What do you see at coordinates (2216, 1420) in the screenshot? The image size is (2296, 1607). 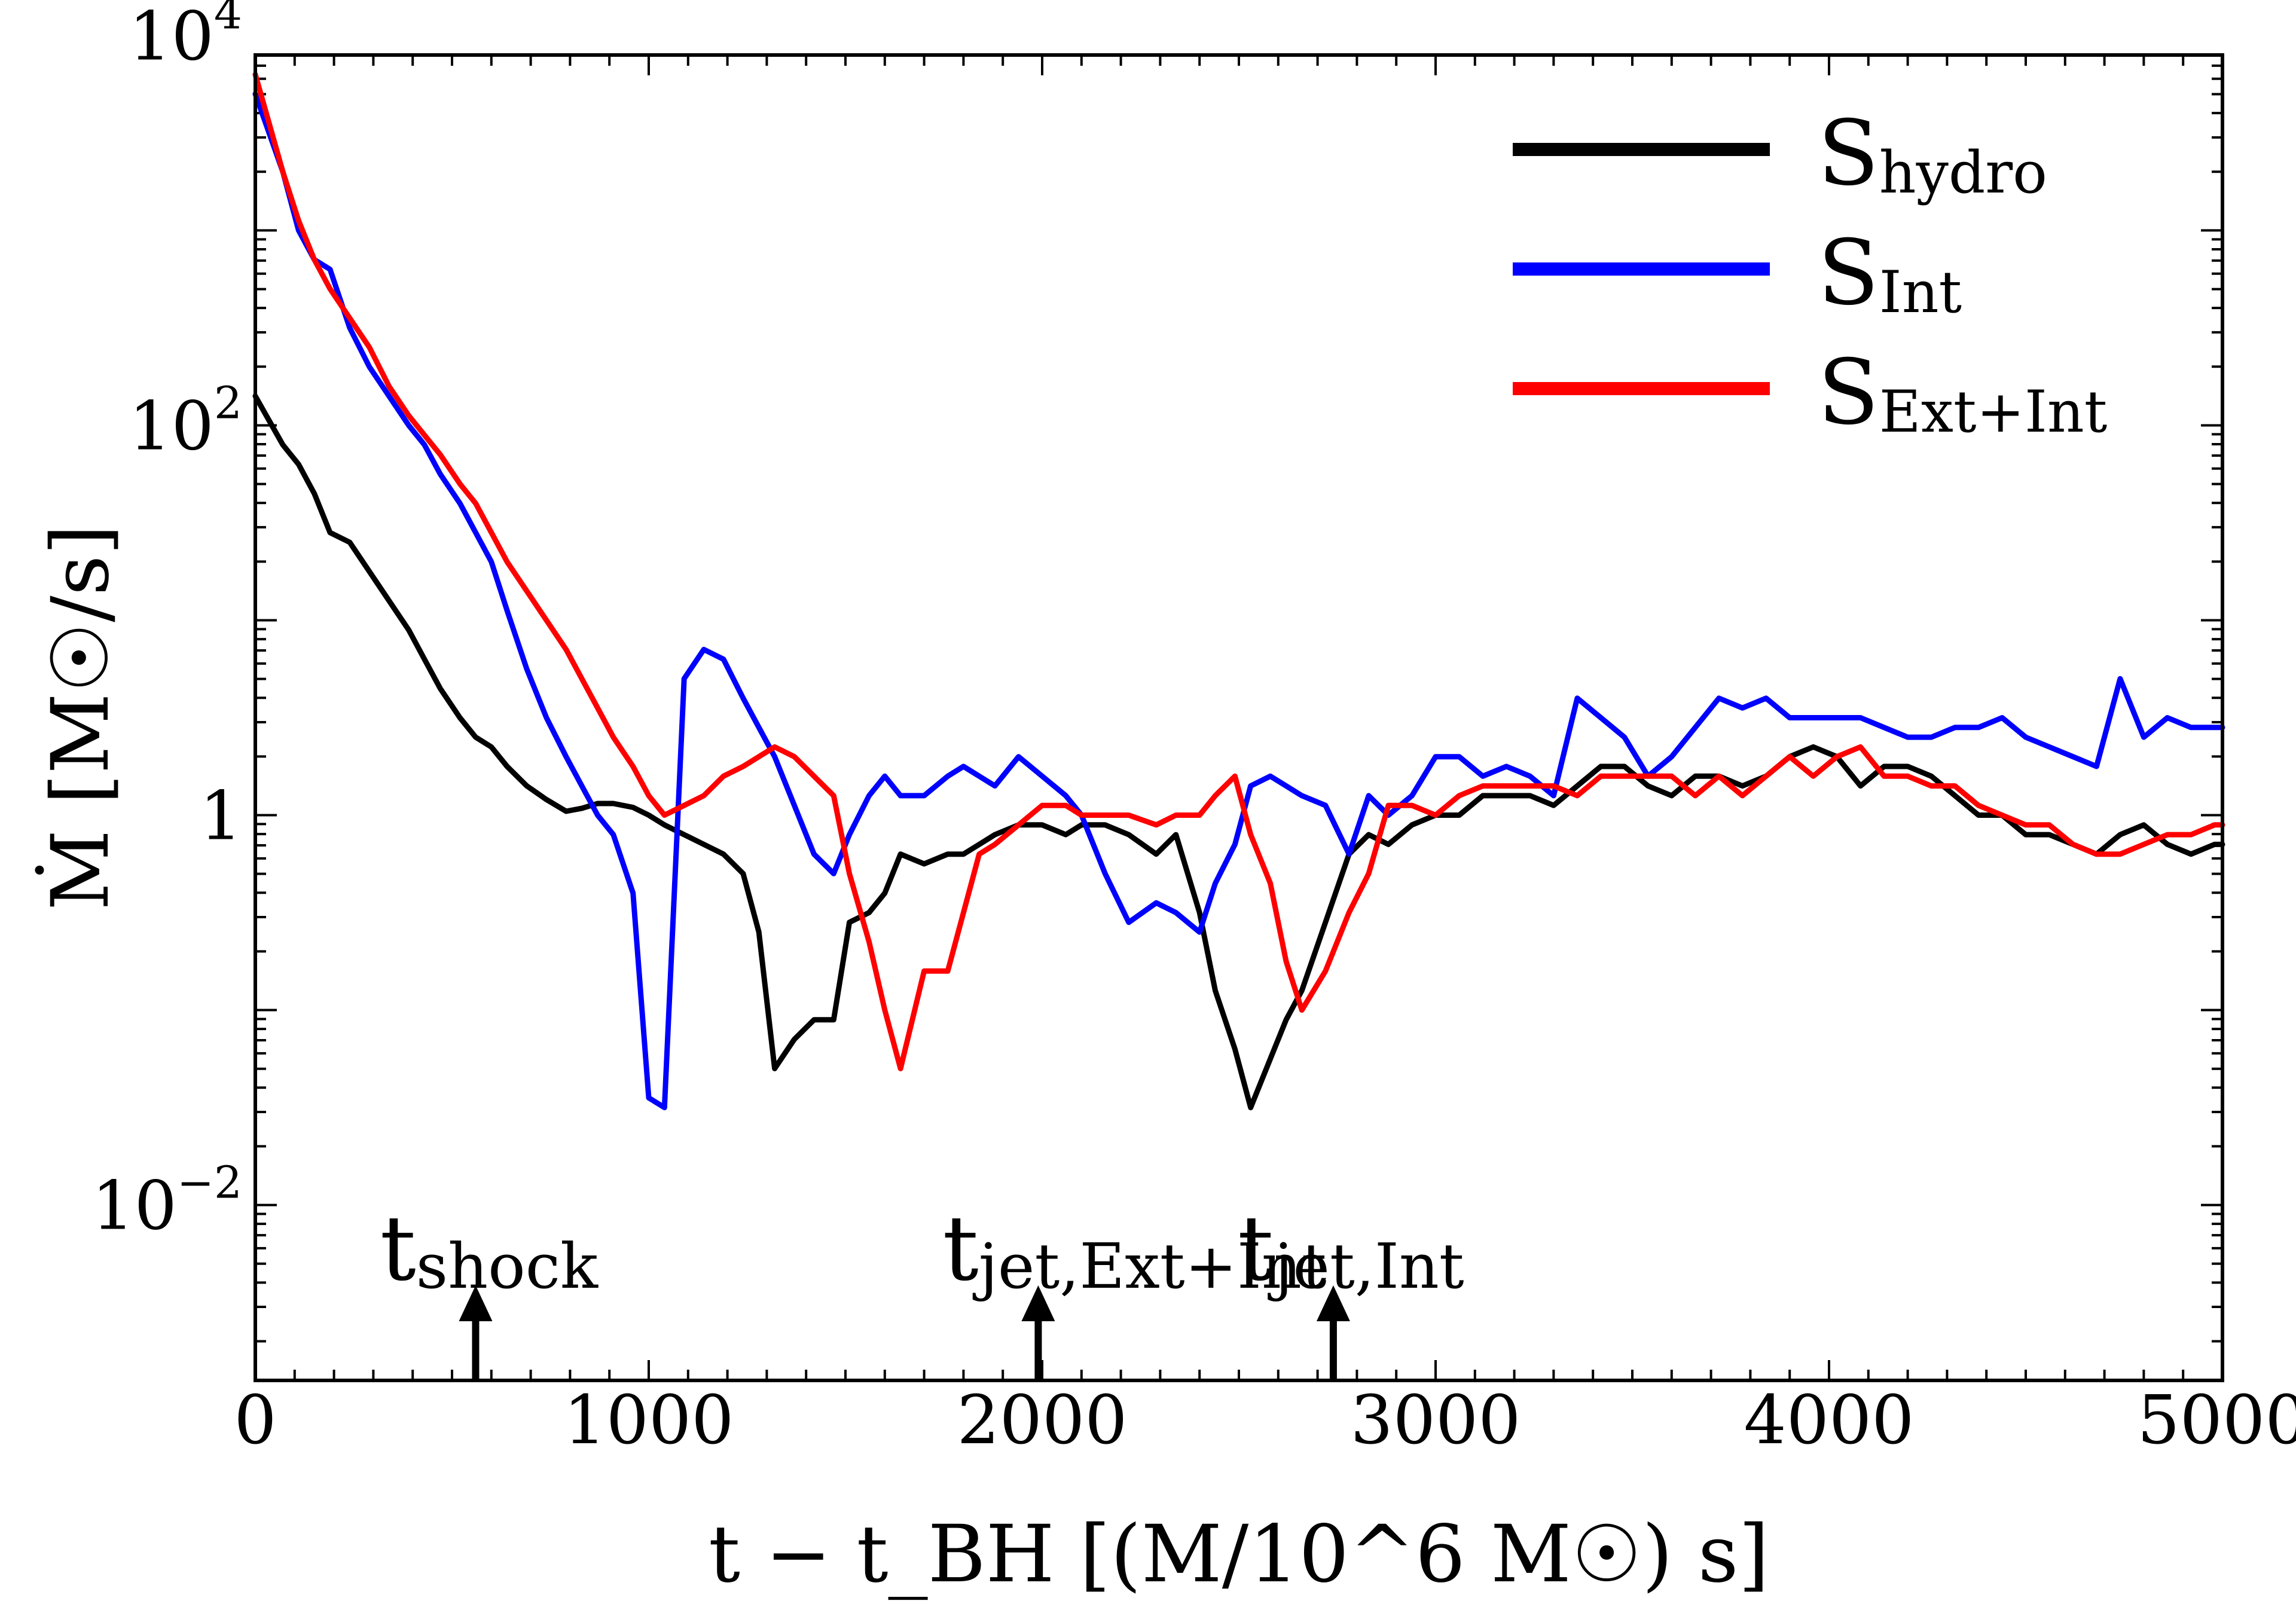 I see `x-tick-label: 5000` at bounding box center [2216, 1420].